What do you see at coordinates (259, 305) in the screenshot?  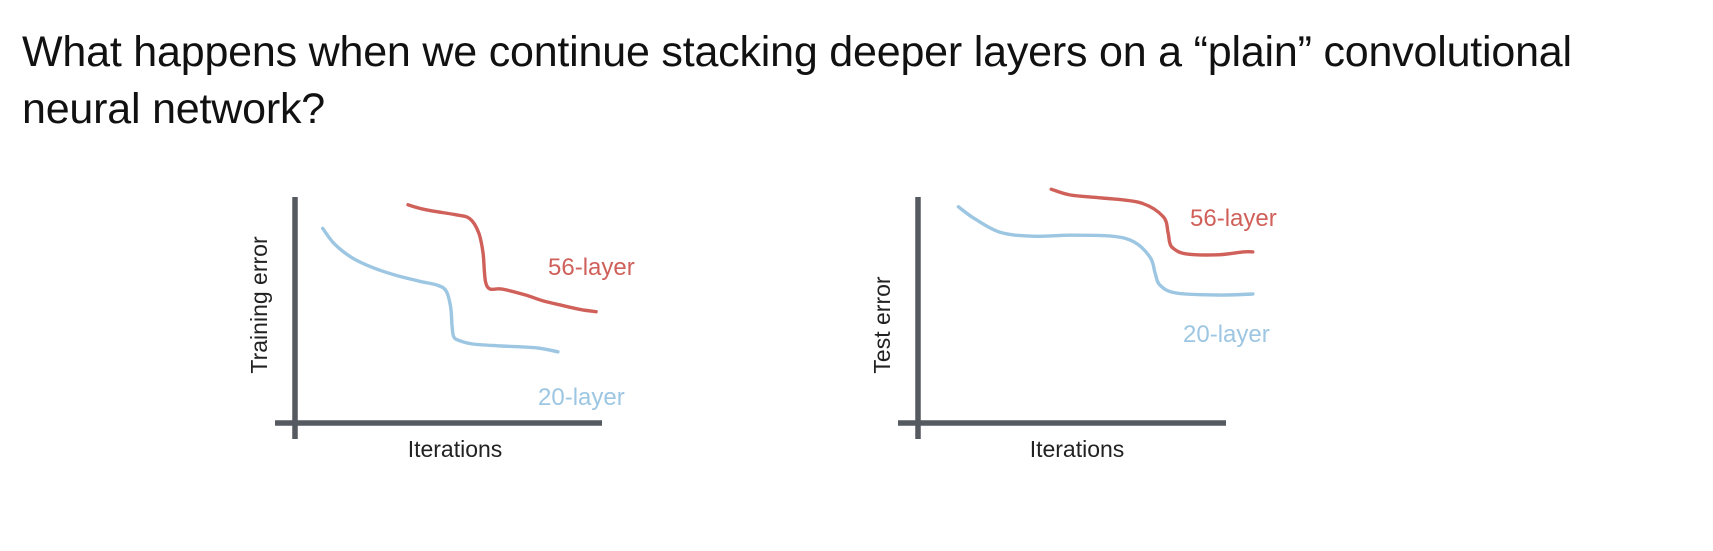 I see `y-axis-label: Training error` at bounding box center [259, 305].